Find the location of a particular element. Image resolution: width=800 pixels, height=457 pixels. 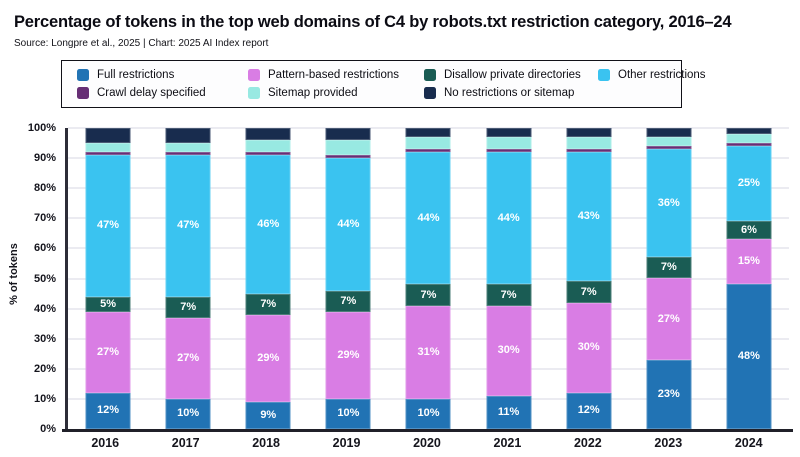

legend-item: Disallow private directories is located at coordinates (511, 75).